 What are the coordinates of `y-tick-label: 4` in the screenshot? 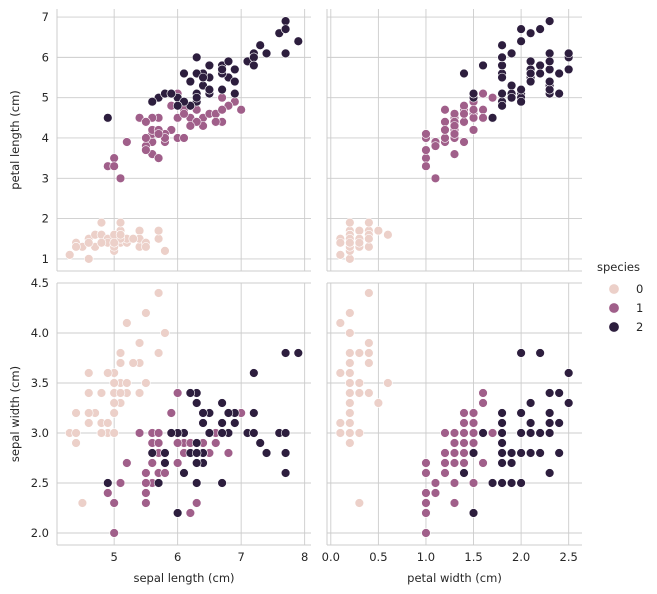 It's located at (45, 138).